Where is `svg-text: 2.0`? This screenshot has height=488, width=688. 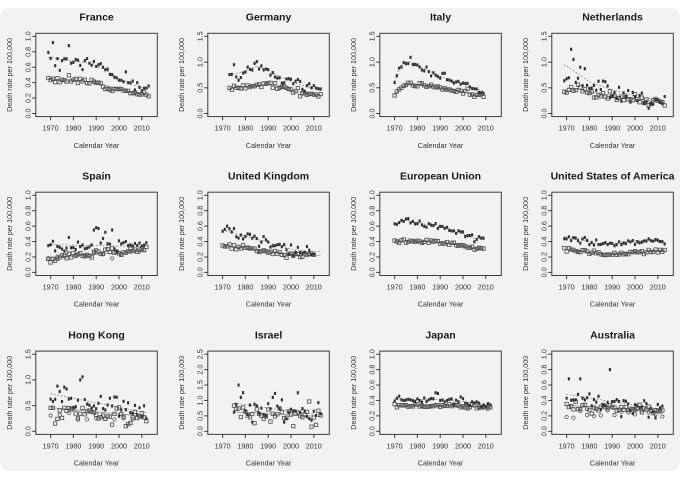
svg-text: 2.0 is located at coordinates (200, 370).